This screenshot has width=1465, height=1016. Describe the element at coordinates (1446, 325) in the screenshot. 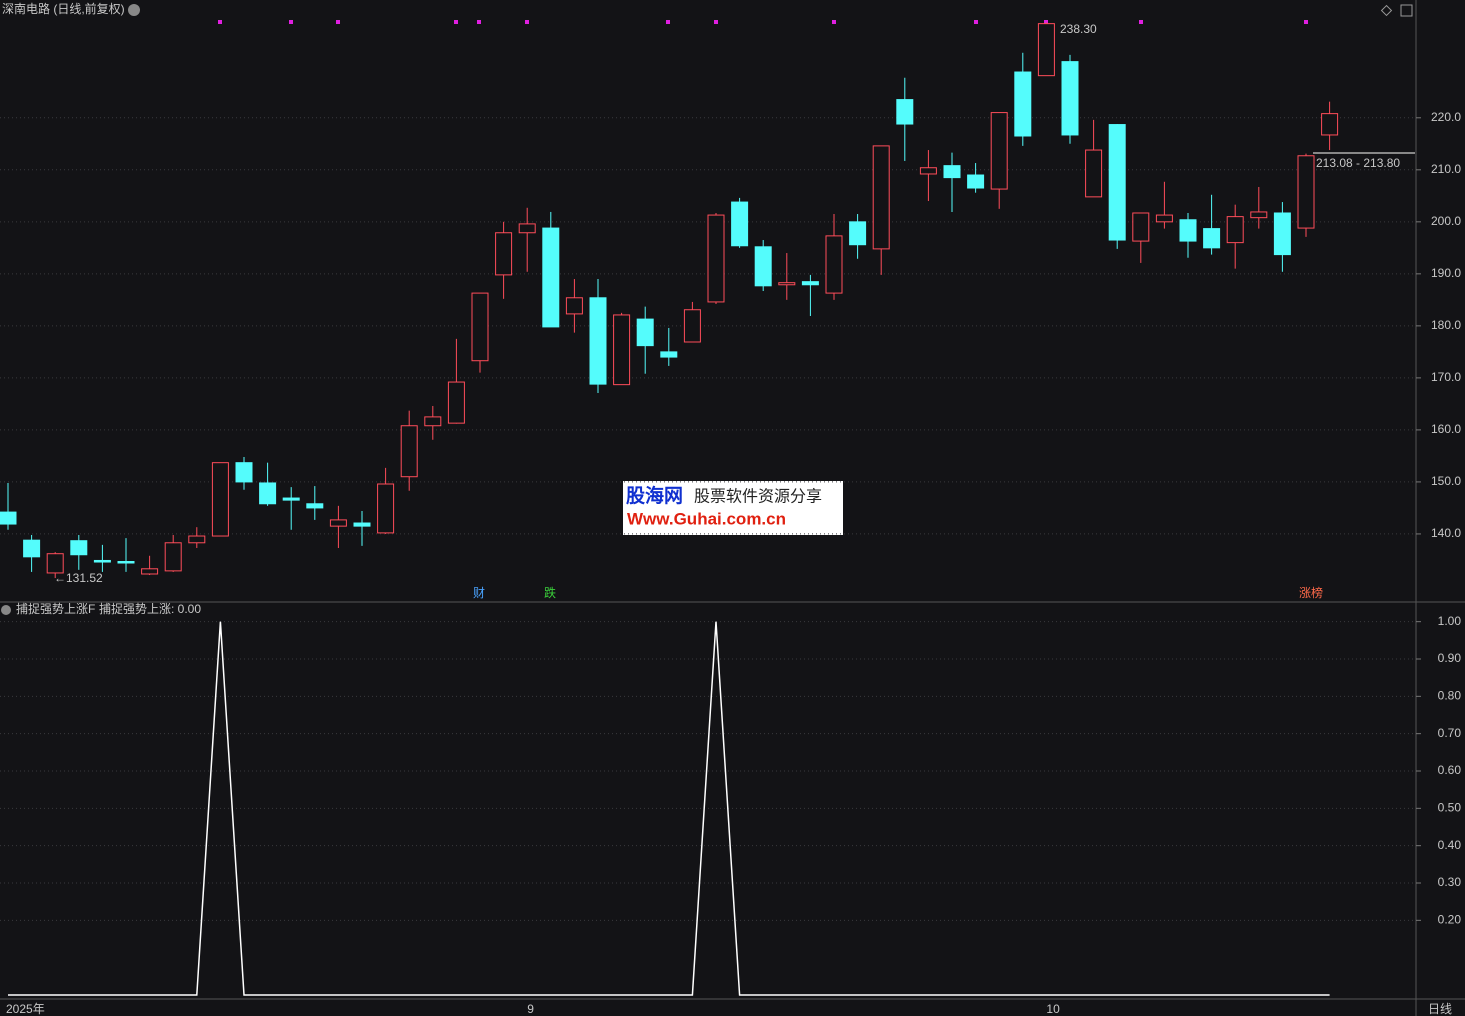

I see `y-tick-label: 180.0` at that location.